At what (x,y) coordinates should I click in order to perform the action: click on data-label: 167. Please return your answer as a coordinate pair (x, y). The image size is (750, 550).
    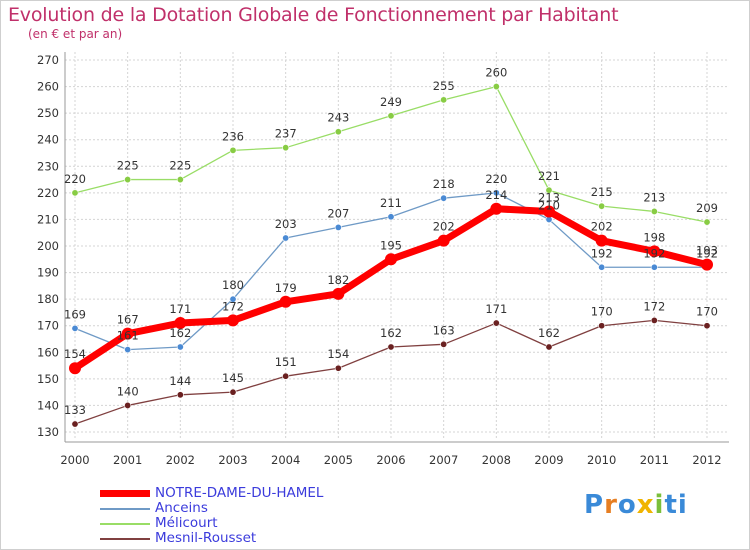
    Looking at the image, I should click on (128, 320).